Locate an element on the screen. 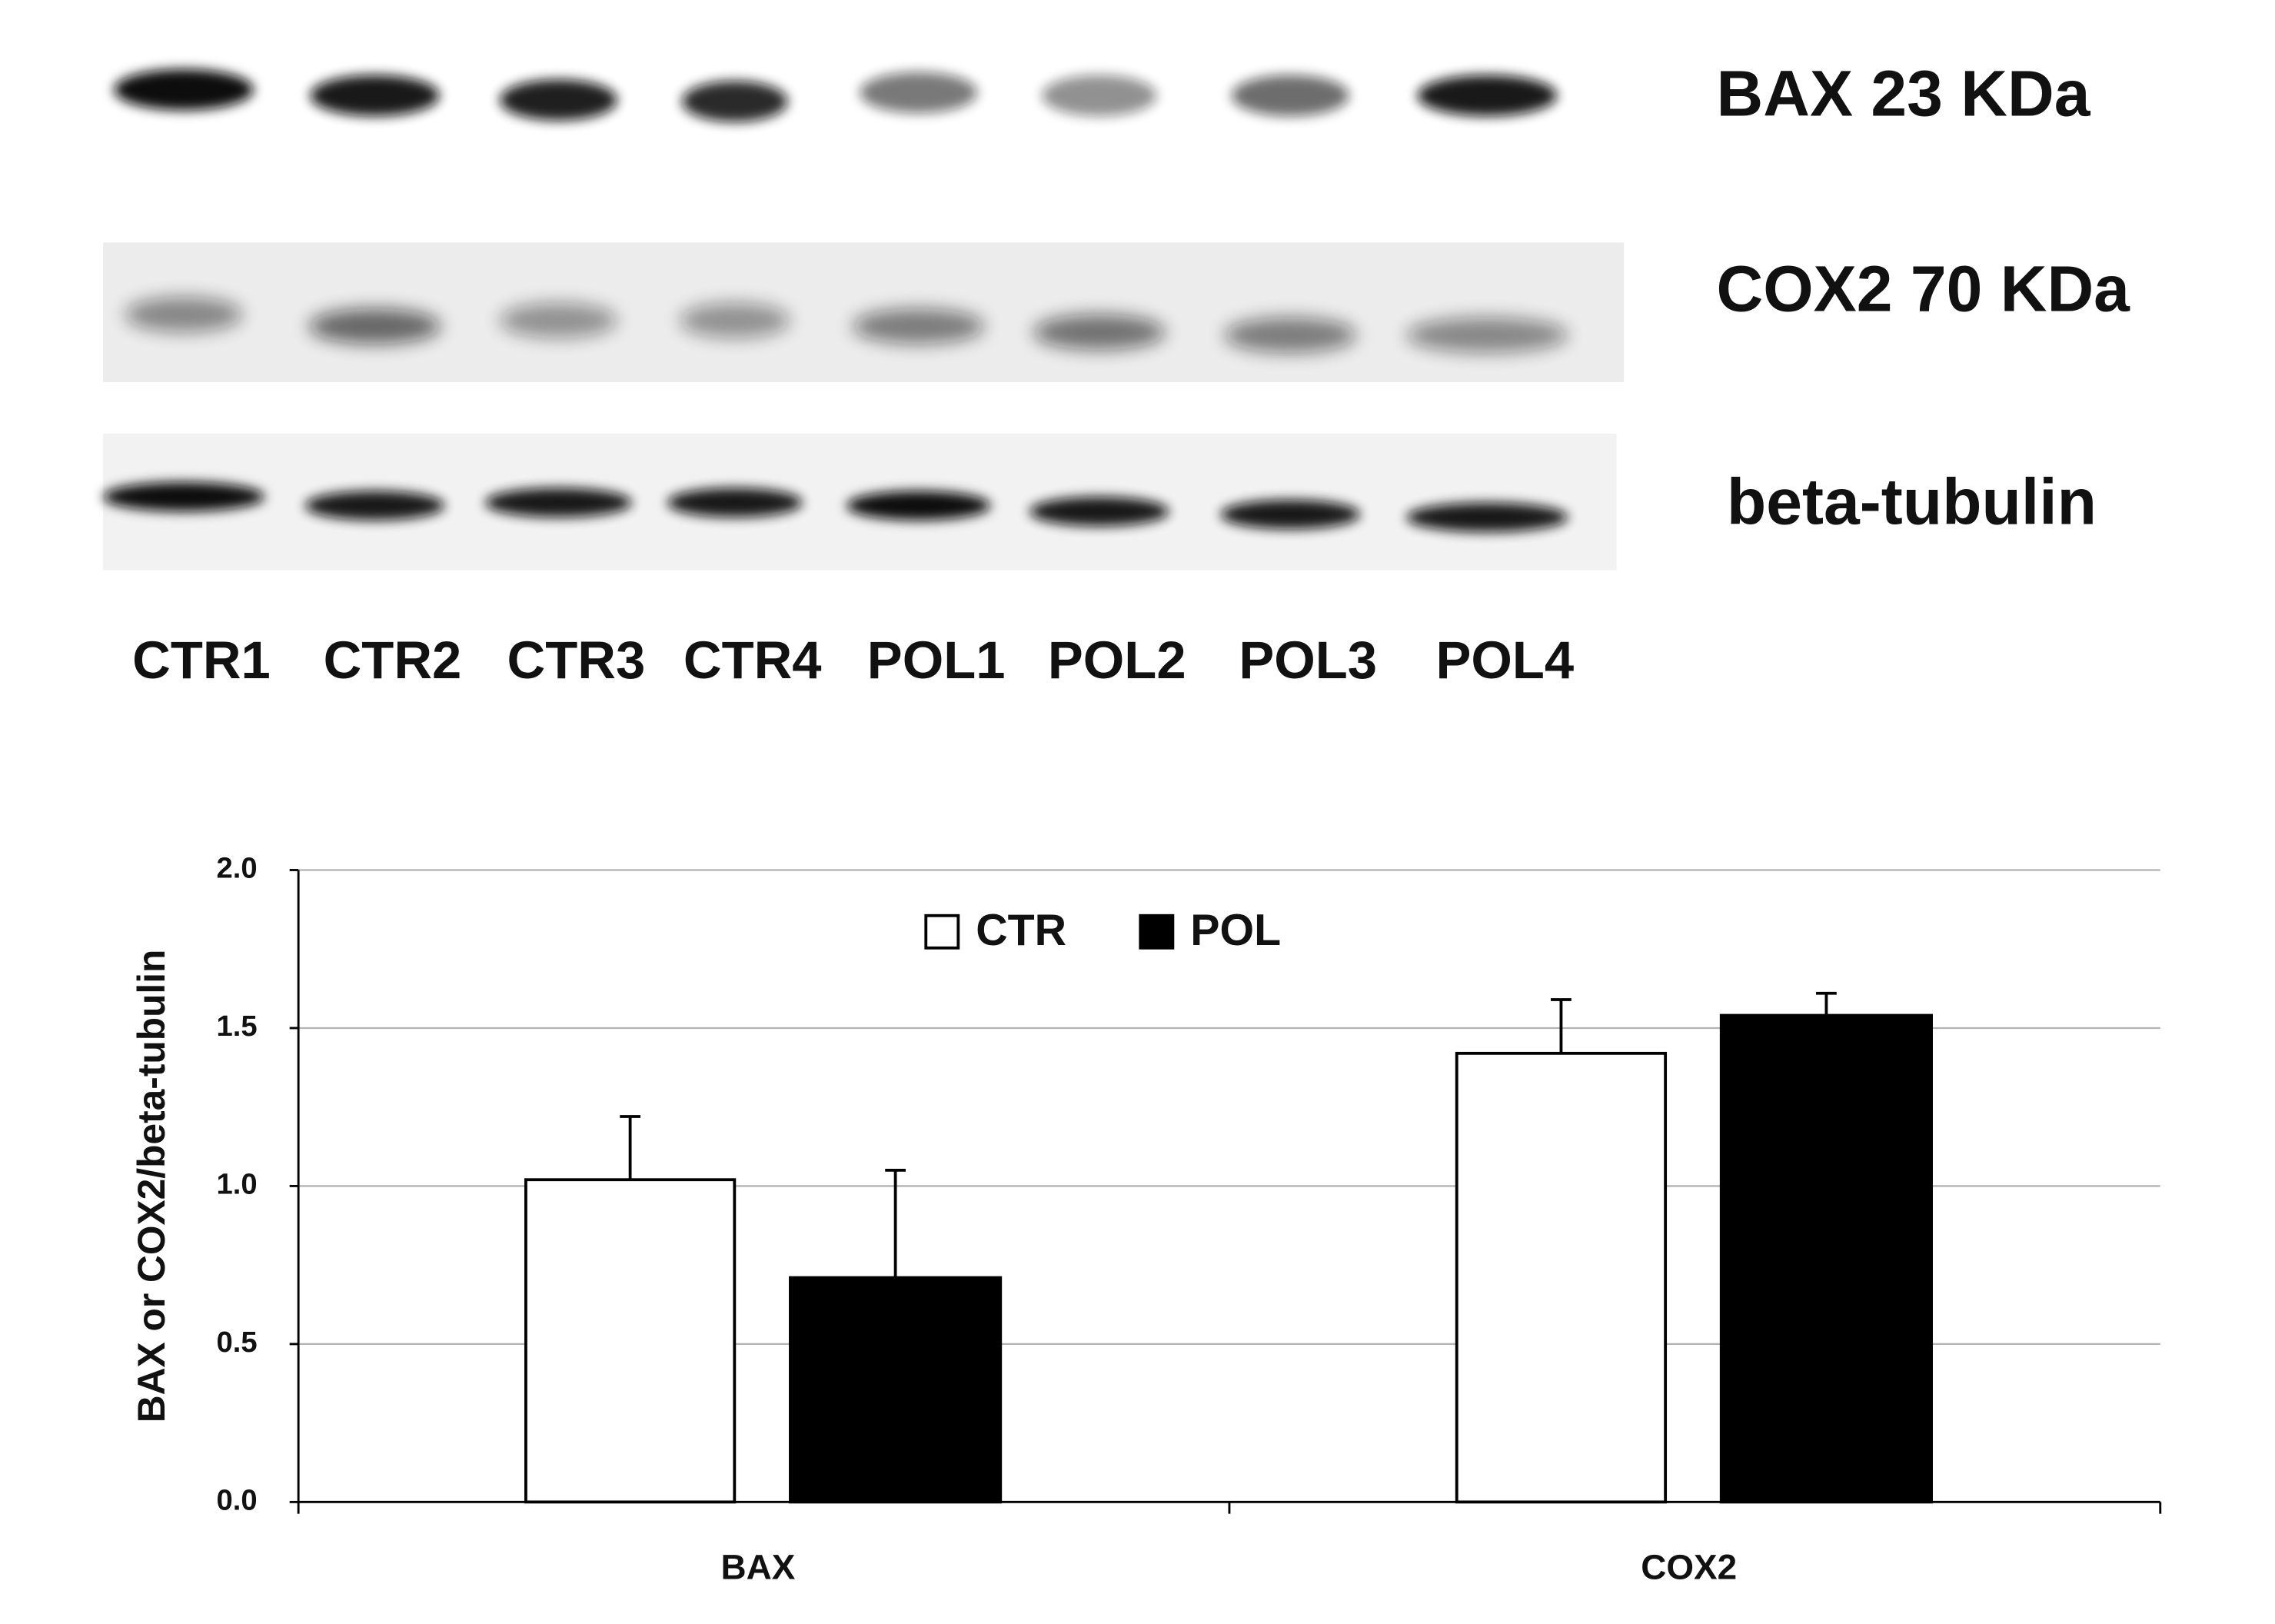 The image size is (2275, 1624). band-label: COX2 70 KDa is located at coordinates (1924, 288).